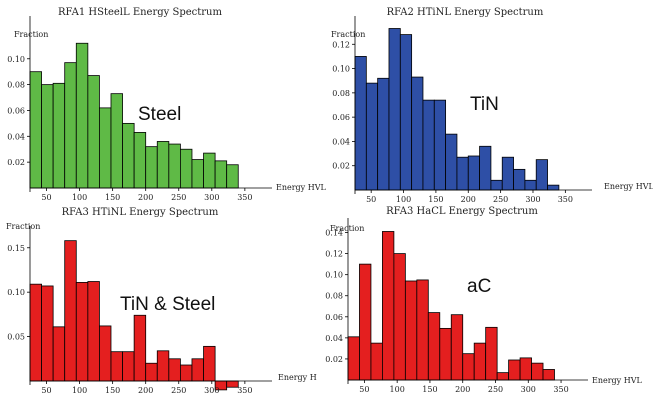 This screenshot has height=399, width=653. I want to click on y-tick-label: 0.14, so click(334, 233).